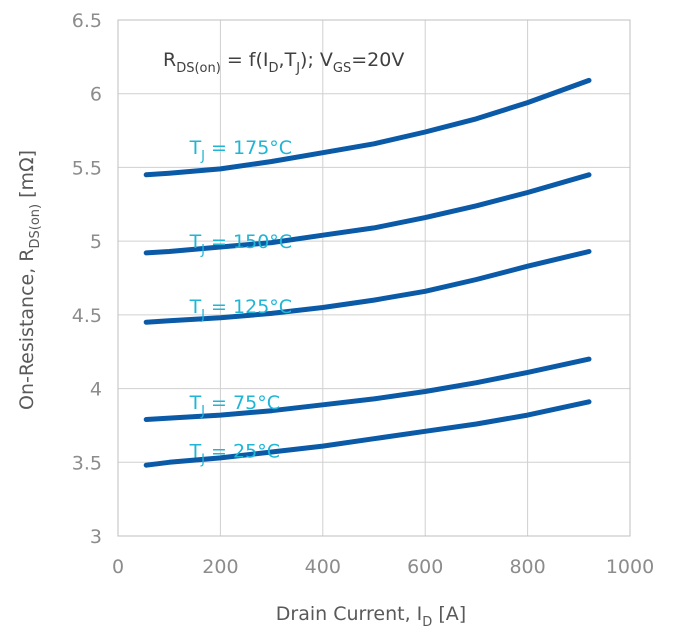  Describe the element at coordinates (220, 567) in the screenshot. I see `x-tick-label: 200` at that location.